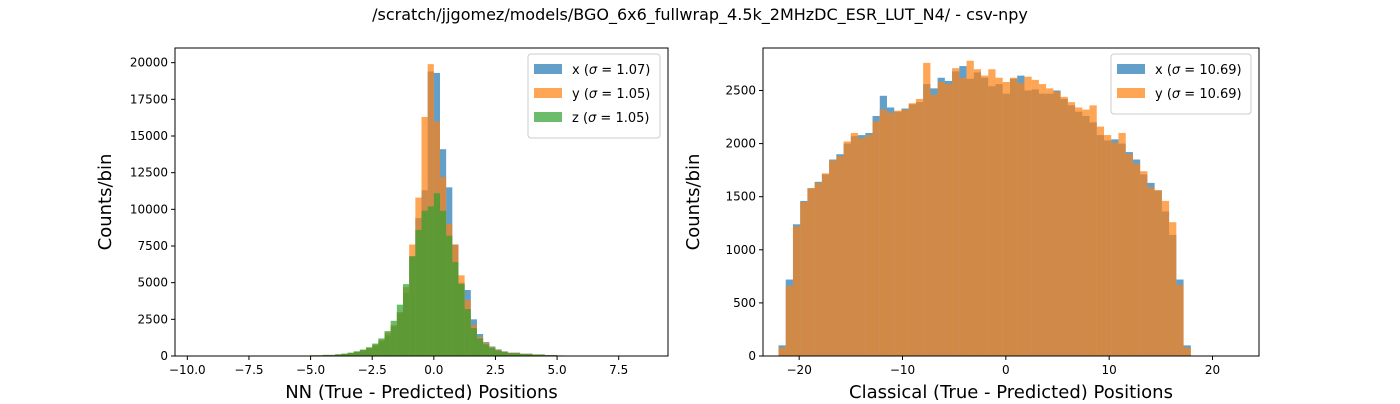 The width and height of the screenshot is (1400, 404). Describe the element at coordinates (149, 136) in the screenshot. I see `y-tick-label: 15000` at that location.